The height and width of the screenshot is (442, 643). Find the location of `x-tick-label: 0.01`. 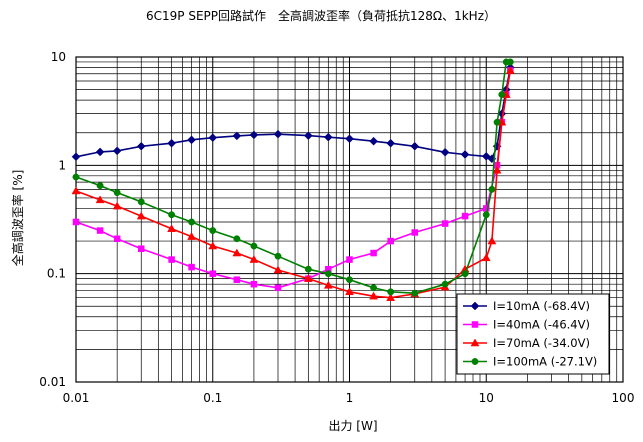

x-tick-label: 0.01 is located at coordinates (76, 398).